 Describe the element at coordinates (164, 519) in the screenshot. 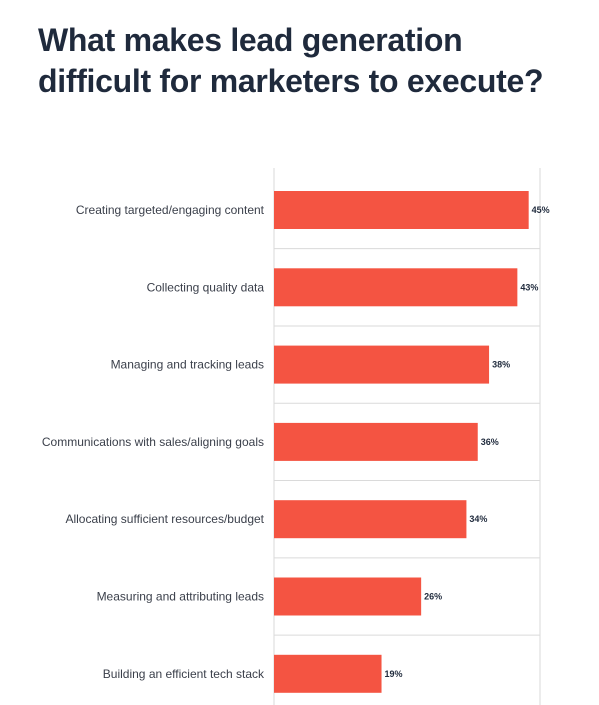

I see `category-label: Allocating sufficient resources/budget` at that location.